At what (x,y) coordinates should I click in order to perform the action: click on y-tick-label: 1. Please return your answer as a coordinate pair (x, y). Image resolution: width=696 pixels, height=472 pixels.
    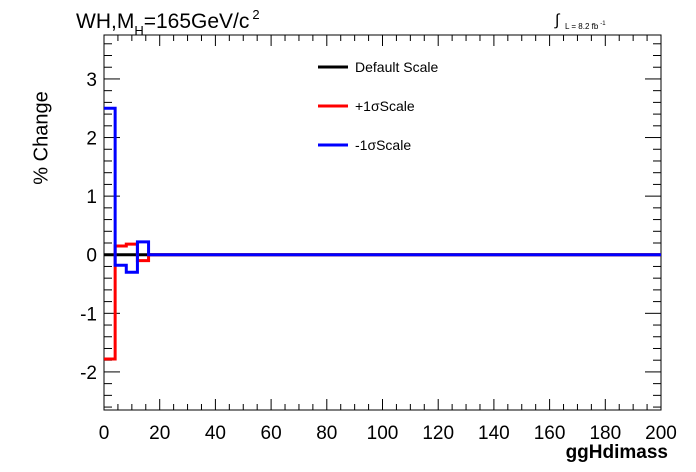
    Looking at the image, I should click on (91, 197).